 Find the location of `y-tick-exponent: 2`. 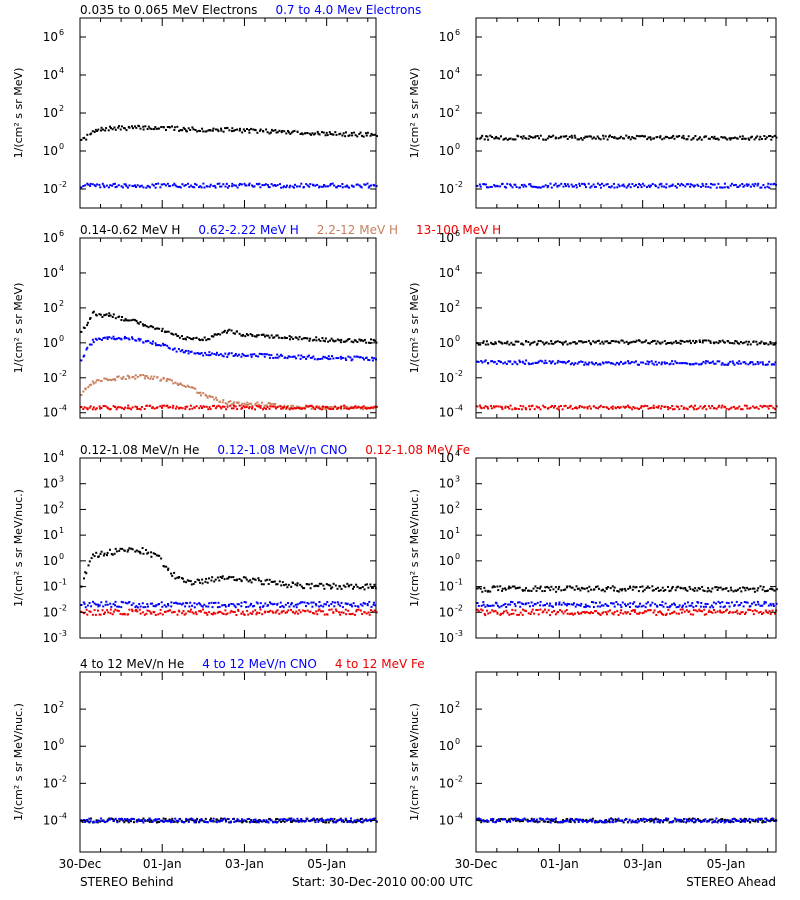

y-tick-exponent: 2 is located at coordinates (61, 108).